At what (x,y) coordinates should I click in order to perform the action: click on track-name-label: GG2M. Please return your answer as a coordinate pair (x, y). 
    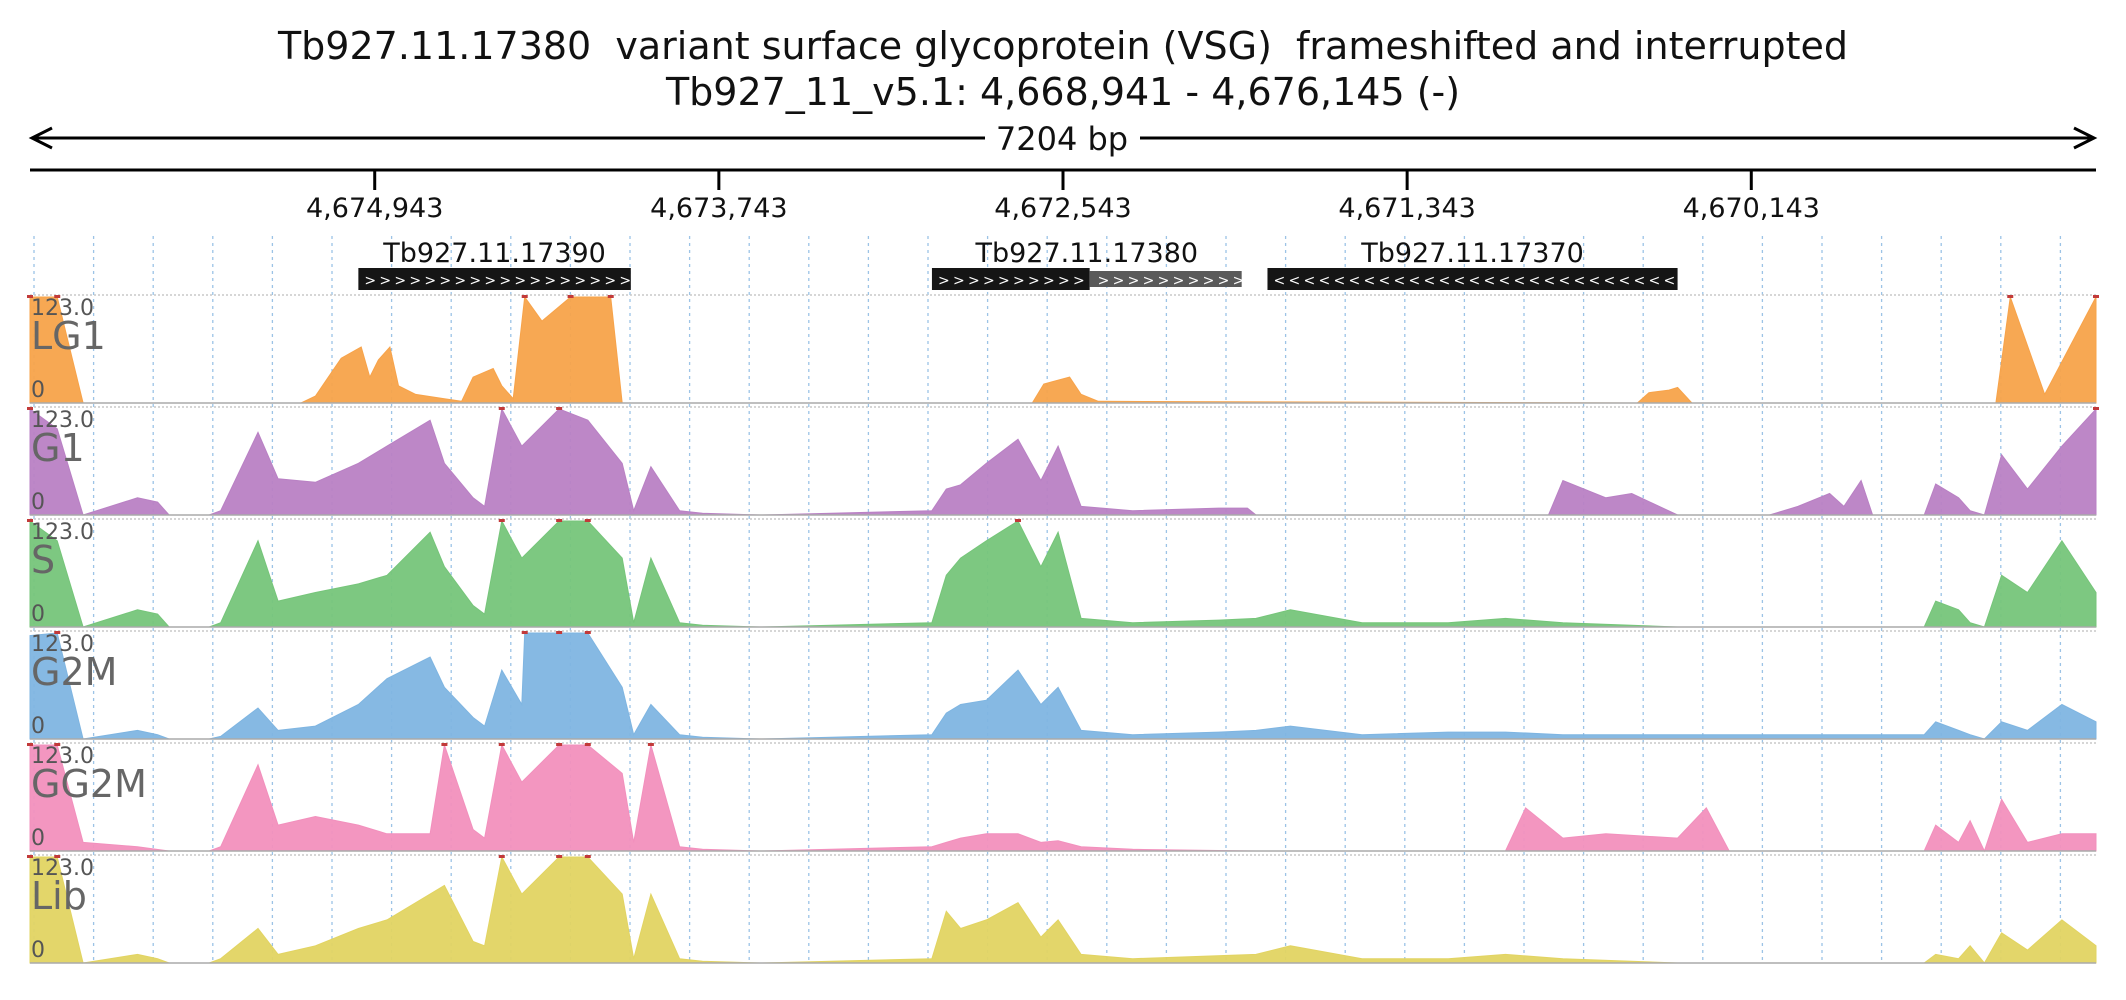
    Looking at the image, I should click on (89, 784).